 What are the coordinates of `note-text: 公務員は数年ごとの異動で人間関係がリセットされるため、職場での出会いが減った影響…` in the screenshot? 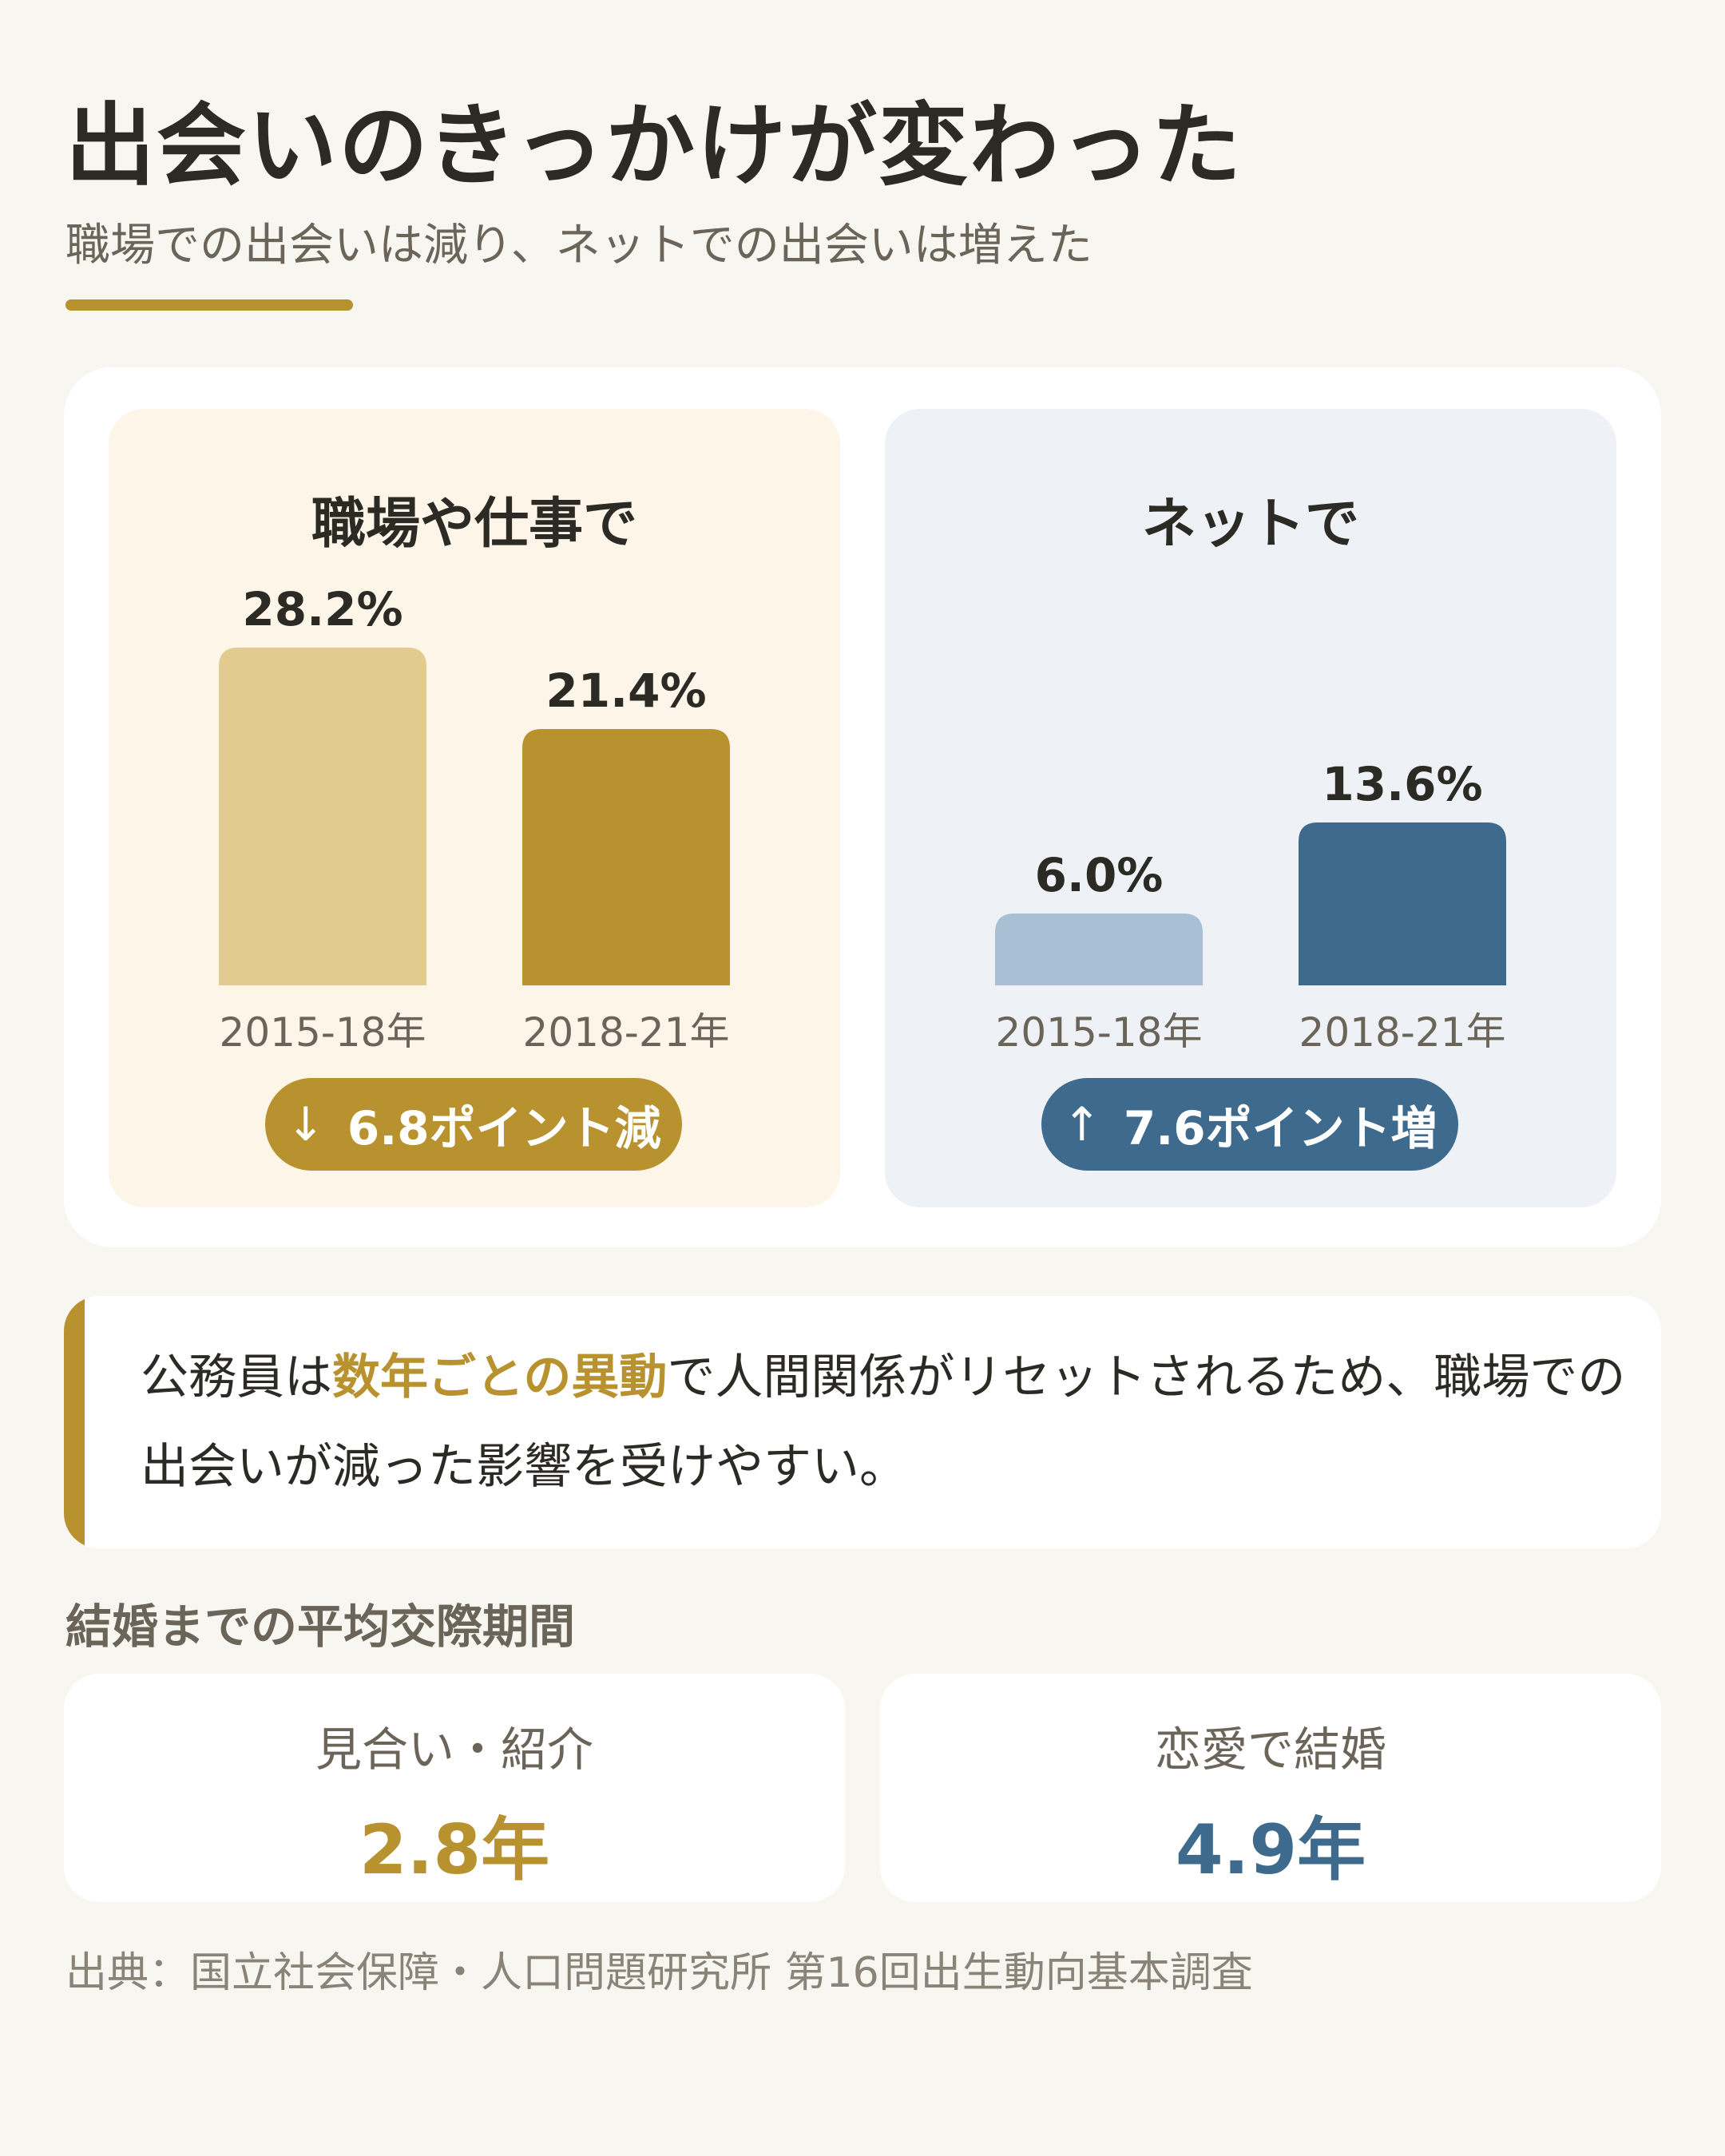 It's located at (884, 1422).